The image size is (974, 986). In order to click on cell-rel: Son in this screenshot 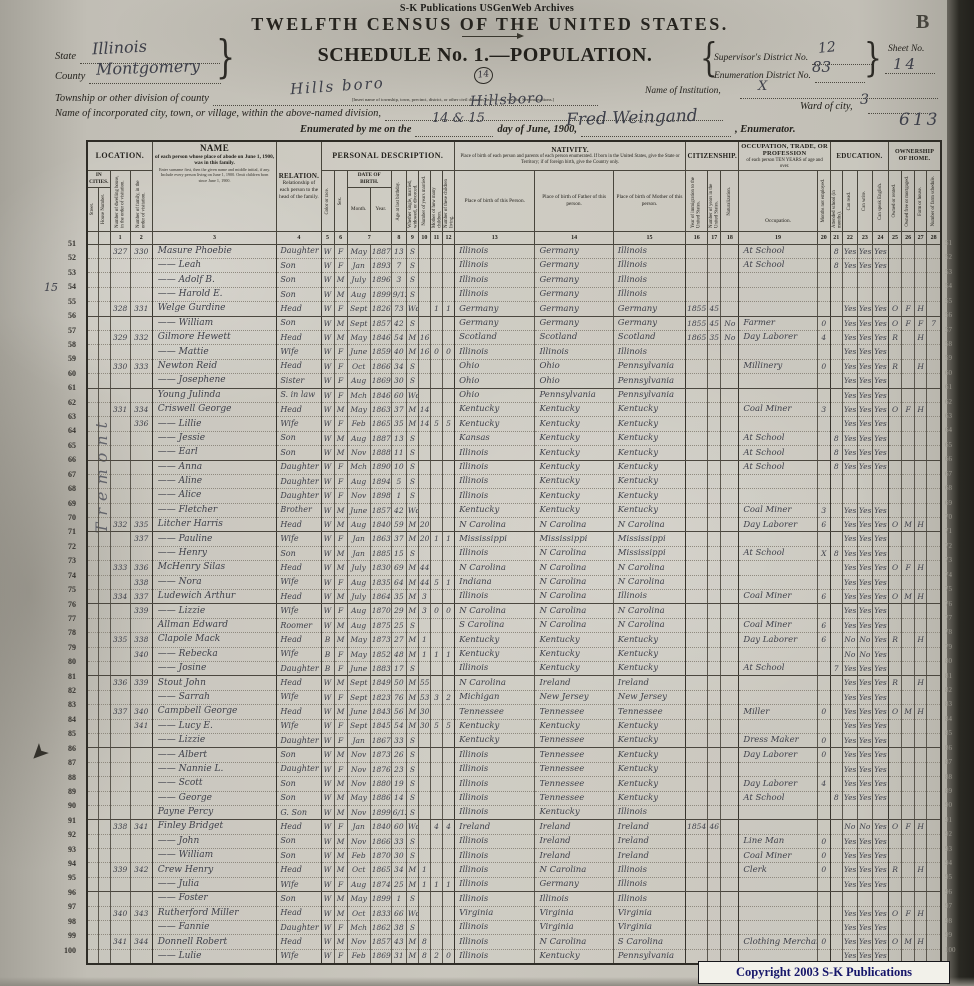, I will do `click(299, 798)`.